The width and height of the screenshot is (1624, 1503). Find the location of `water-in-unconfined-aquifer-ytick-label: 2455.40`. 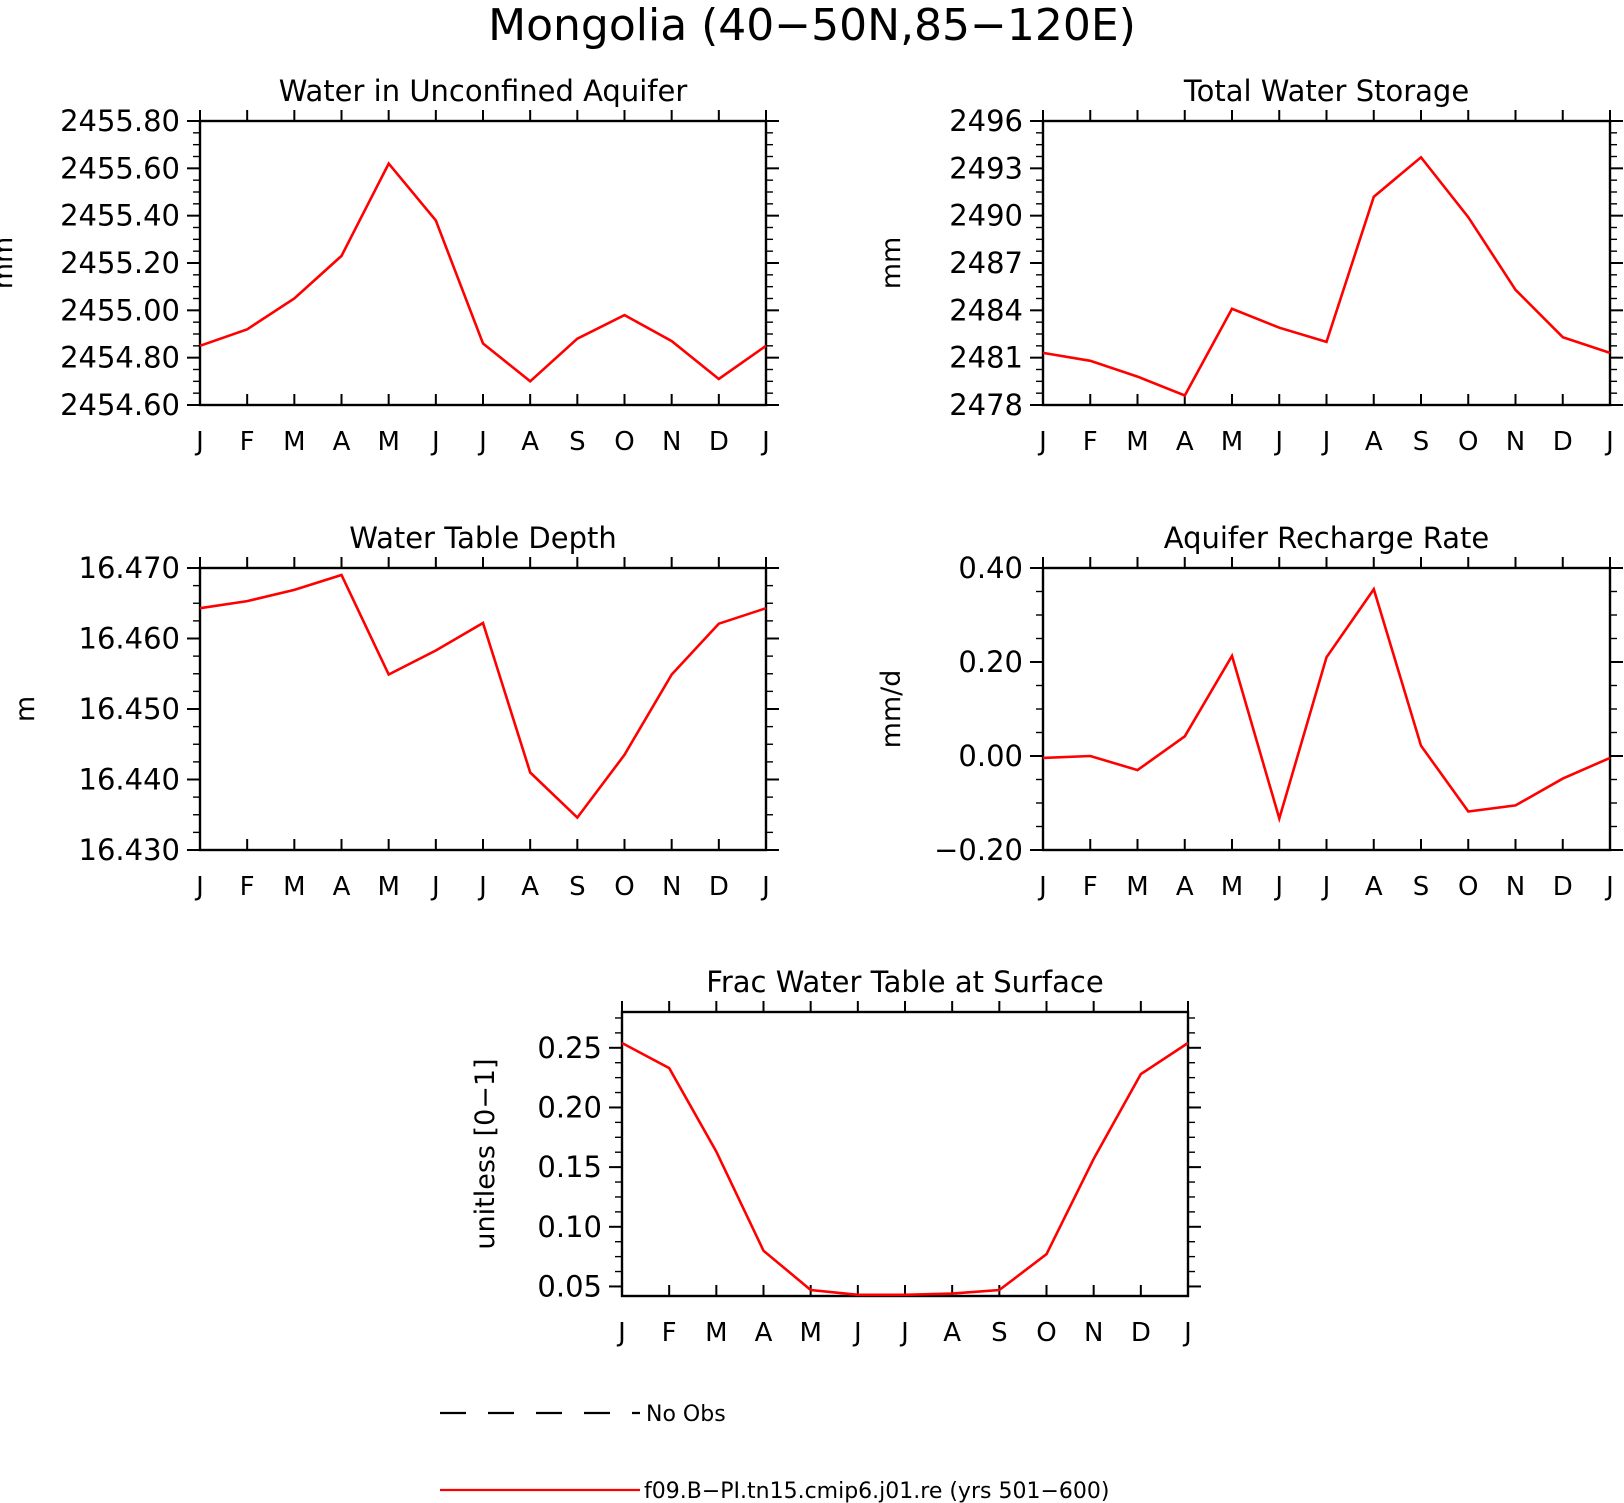

water-in-unconfined-aquifer-ytick-label: 2455.40 is located at coordinates (120, 216).